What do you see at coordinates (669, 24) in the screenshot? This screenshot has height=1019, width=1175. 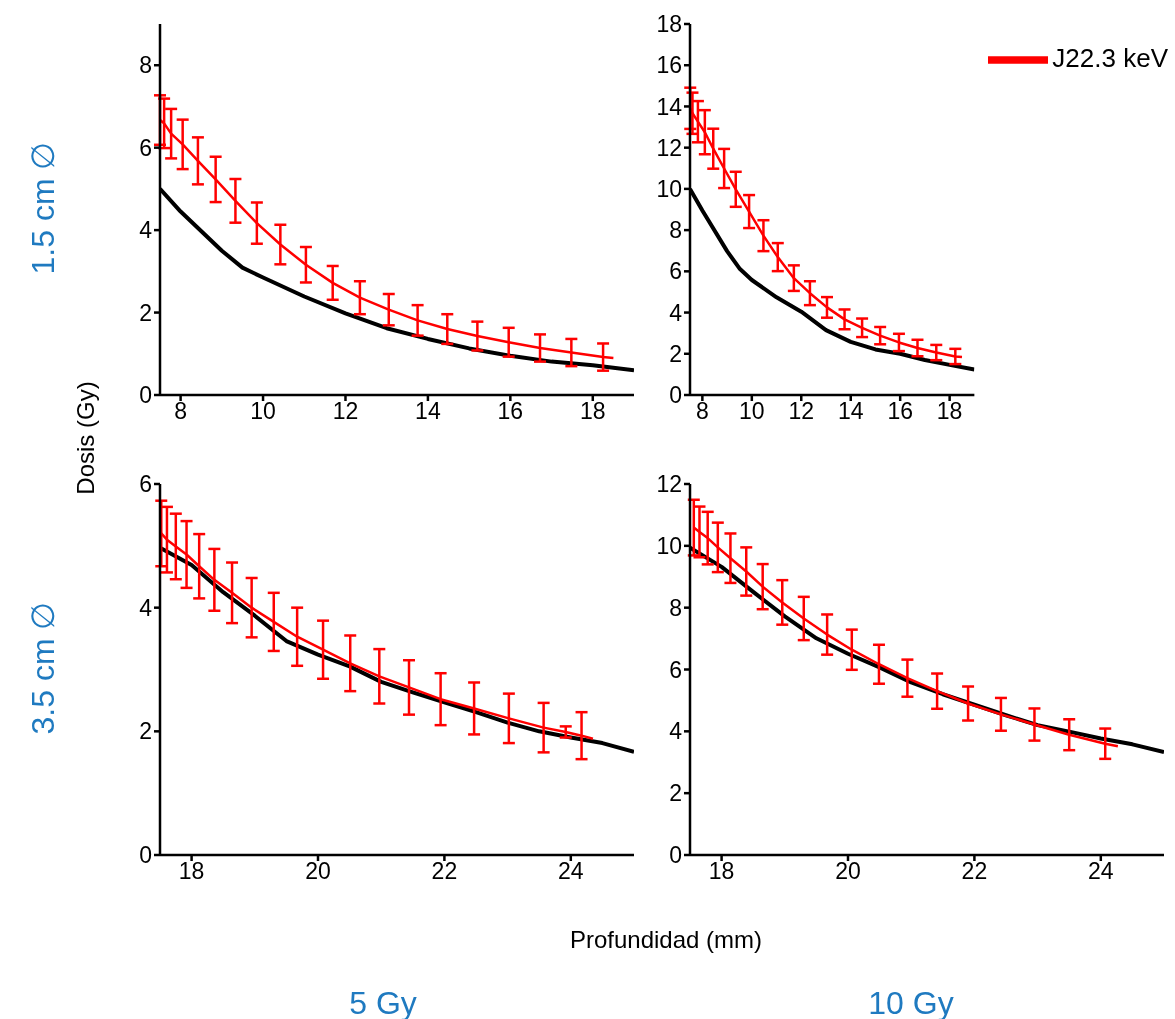 I see `y-tick-label: 18` at bounding box center [669, 24].